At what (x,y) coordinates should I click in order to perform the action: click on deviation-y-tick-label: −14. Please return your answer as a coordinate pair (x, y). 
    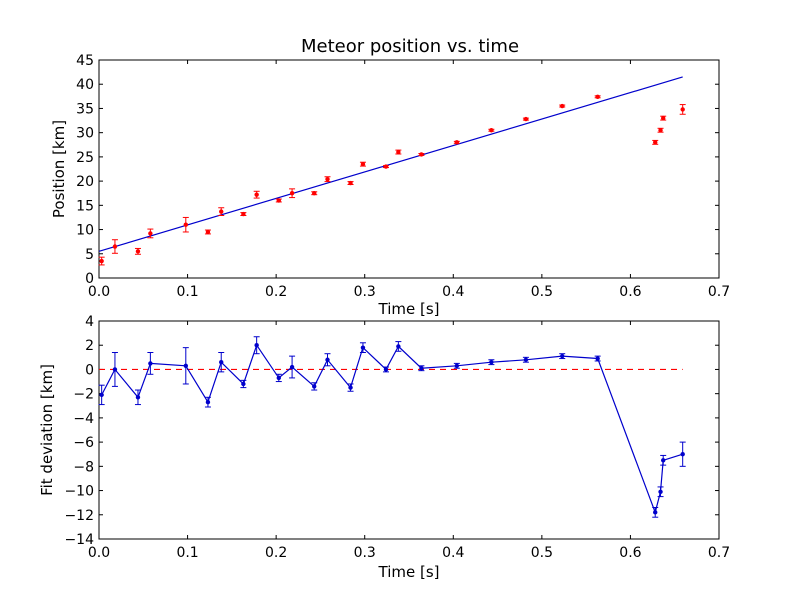
    Looking at the image, I should click on (79, 540).